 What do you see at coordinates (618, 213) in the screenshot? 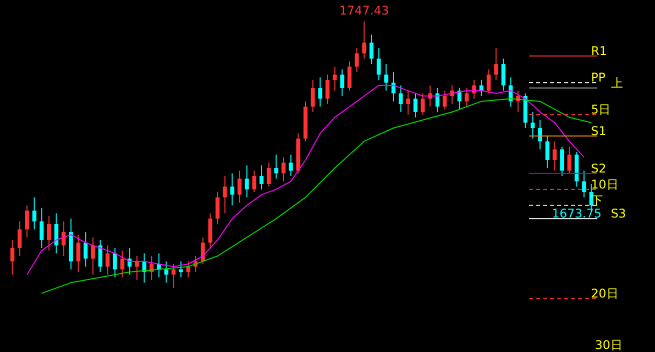
I see `ref-line-label: S3` at bounding box center [618, 213].